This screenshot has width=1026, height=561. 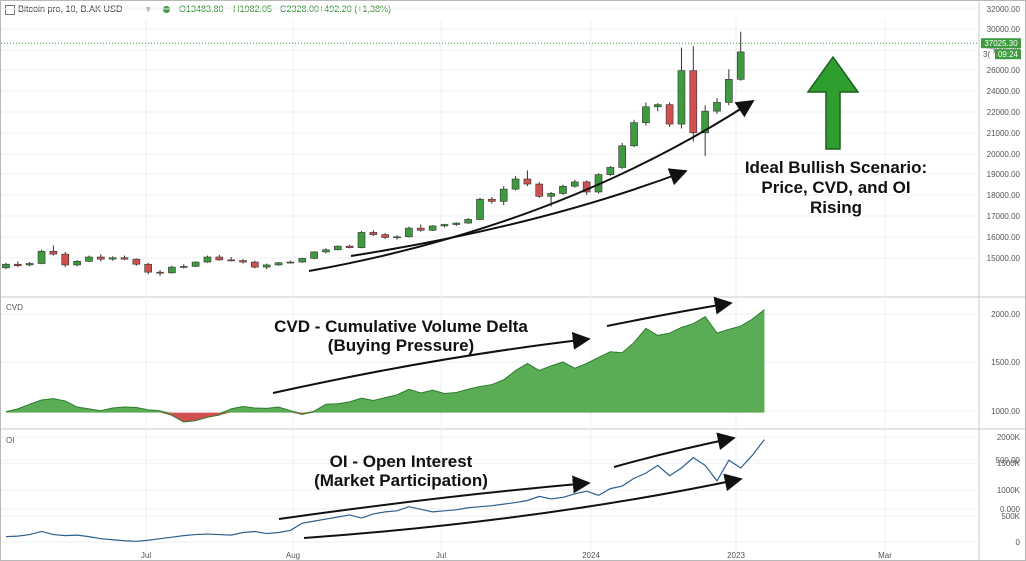 I want to click on price-tick-label: 19000.00, so click(x=1004, y=174).